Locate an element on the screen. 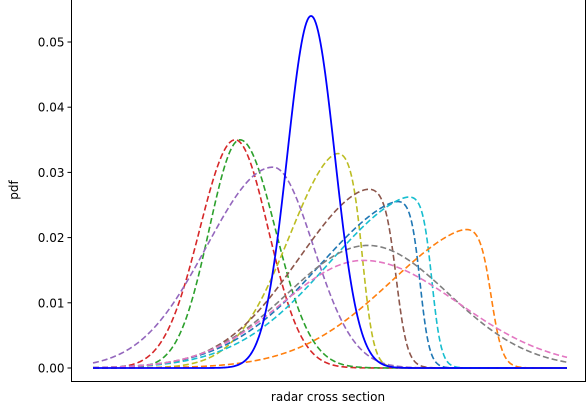 This screenshot has height=410, width=587. y-tick-label: 0.01 is located at coordinates (51, 303).